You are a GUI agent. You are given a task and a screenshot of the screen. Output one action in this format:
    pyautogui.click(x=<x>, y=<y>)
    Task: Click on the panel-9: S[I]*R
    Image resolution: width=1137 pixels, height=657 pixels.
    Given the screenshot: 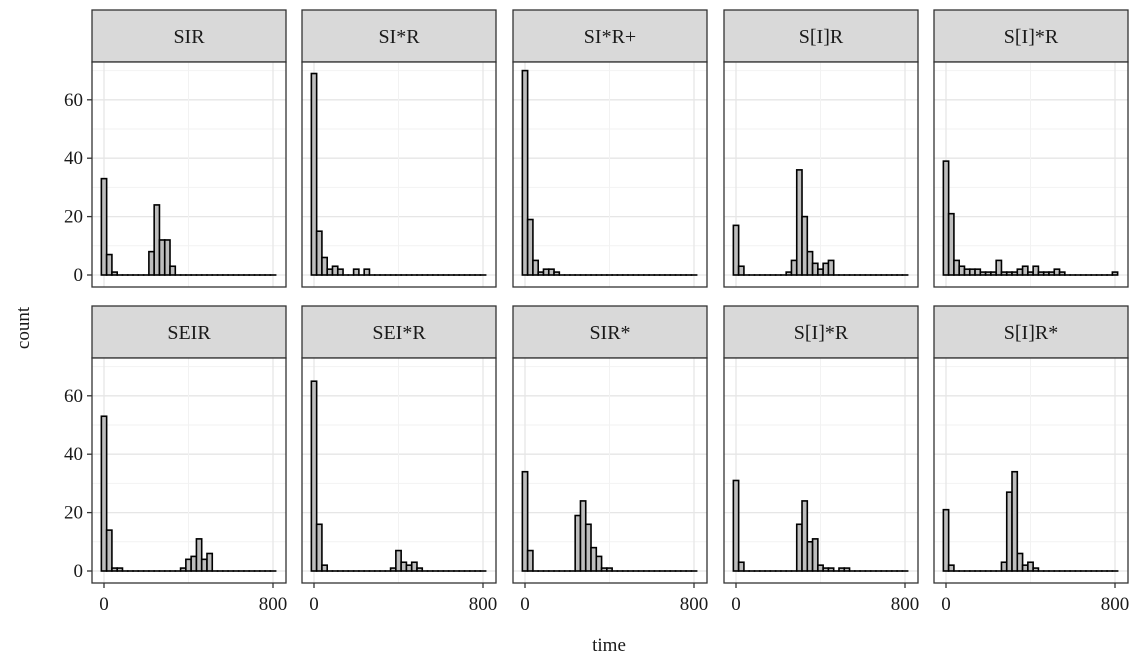 What is the action you would take?
    pyautogui.click(x=821, y=444)
    